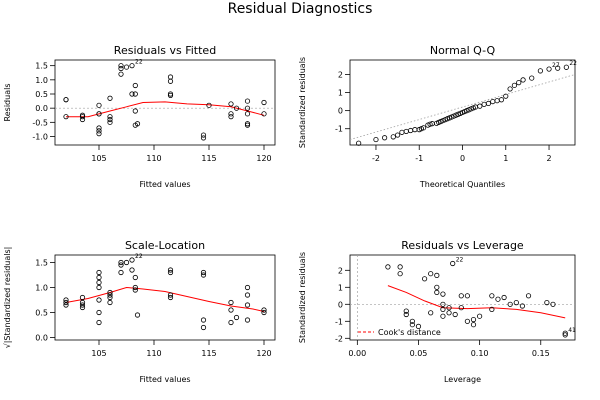 The width and height of the screenshot is (600, 400). Describe the element at coordinates (41, 313) in the screenshot. I see `y-tick-label: 0.5` at that location.